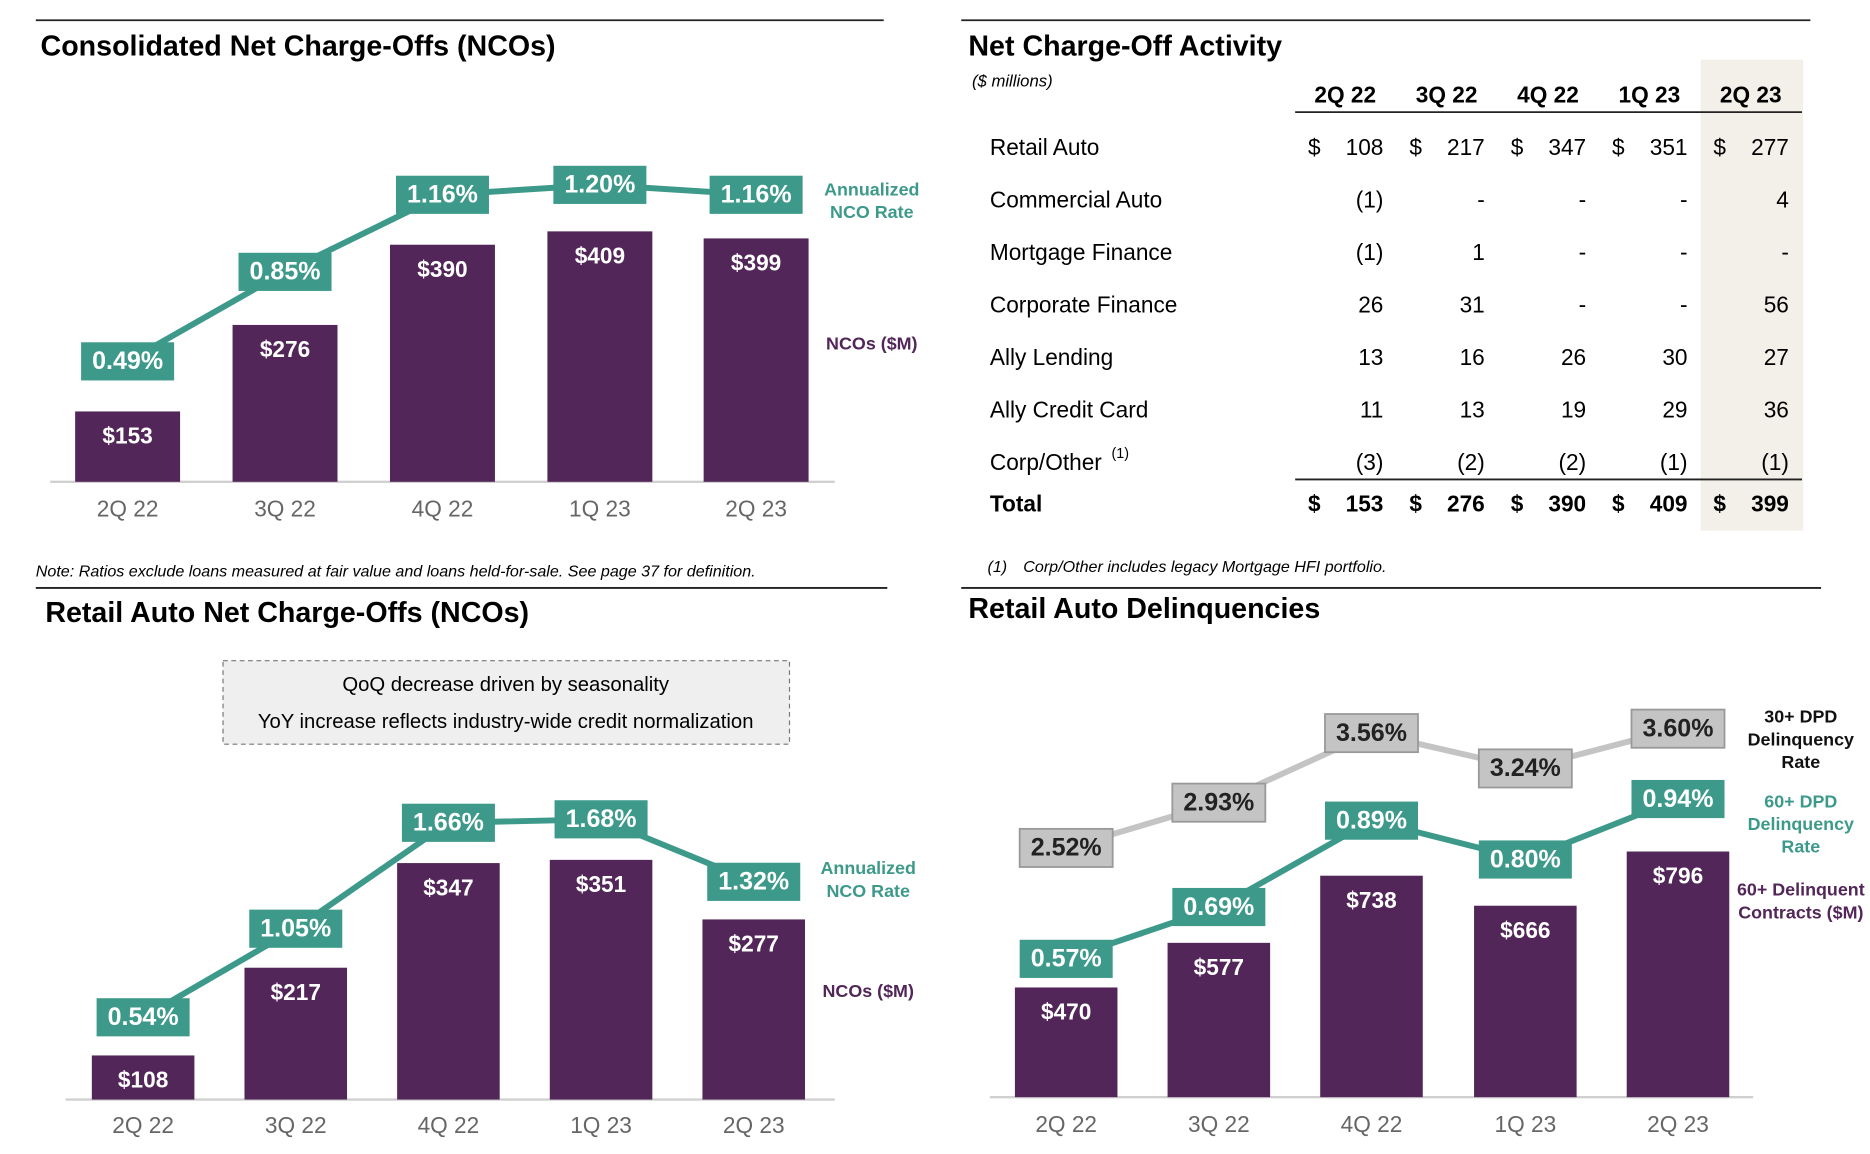 This screenshot has width=1870, height=1154. I want to click on rate-label: 0.69%, so click(1218, 907).